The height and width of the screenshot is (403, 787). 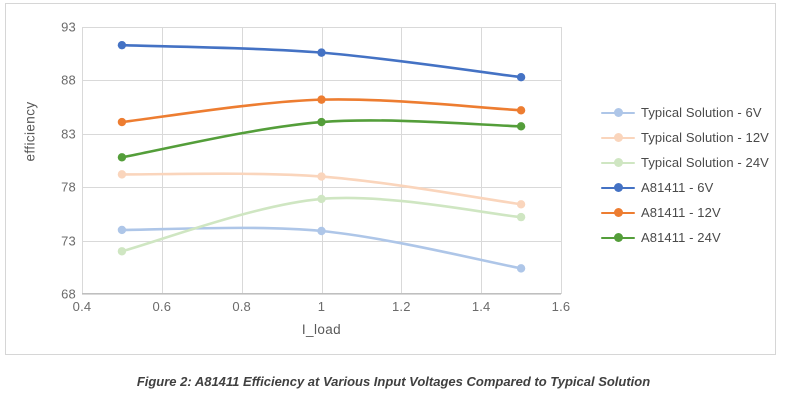 What do you see at coordinates (82, 306) in the screenshot?
I see `x-tick-label: 0.4` at bounding box center [82, 306].